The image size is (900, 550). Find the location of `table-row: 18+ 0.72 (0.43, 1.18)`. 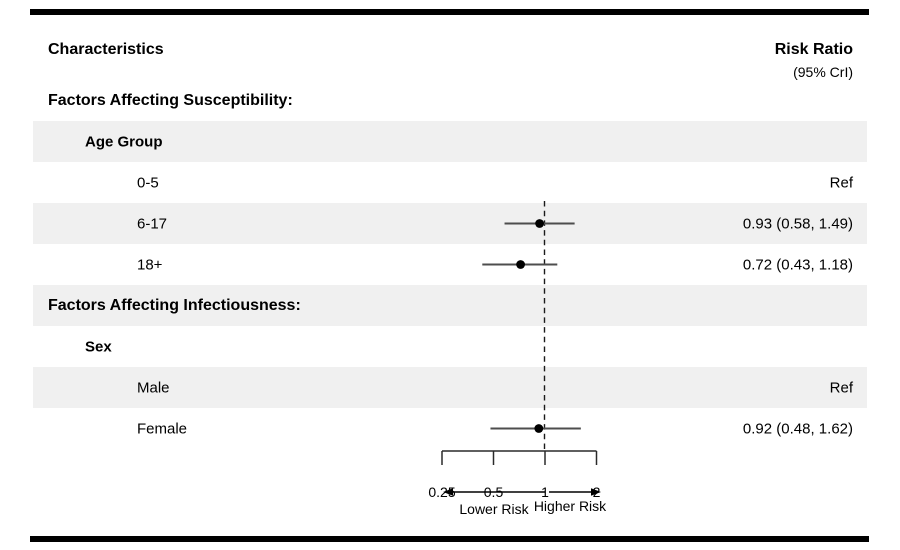

table-row: 18+ 0.72 (0.43, 1.18) is located at coordinates (450, 264).